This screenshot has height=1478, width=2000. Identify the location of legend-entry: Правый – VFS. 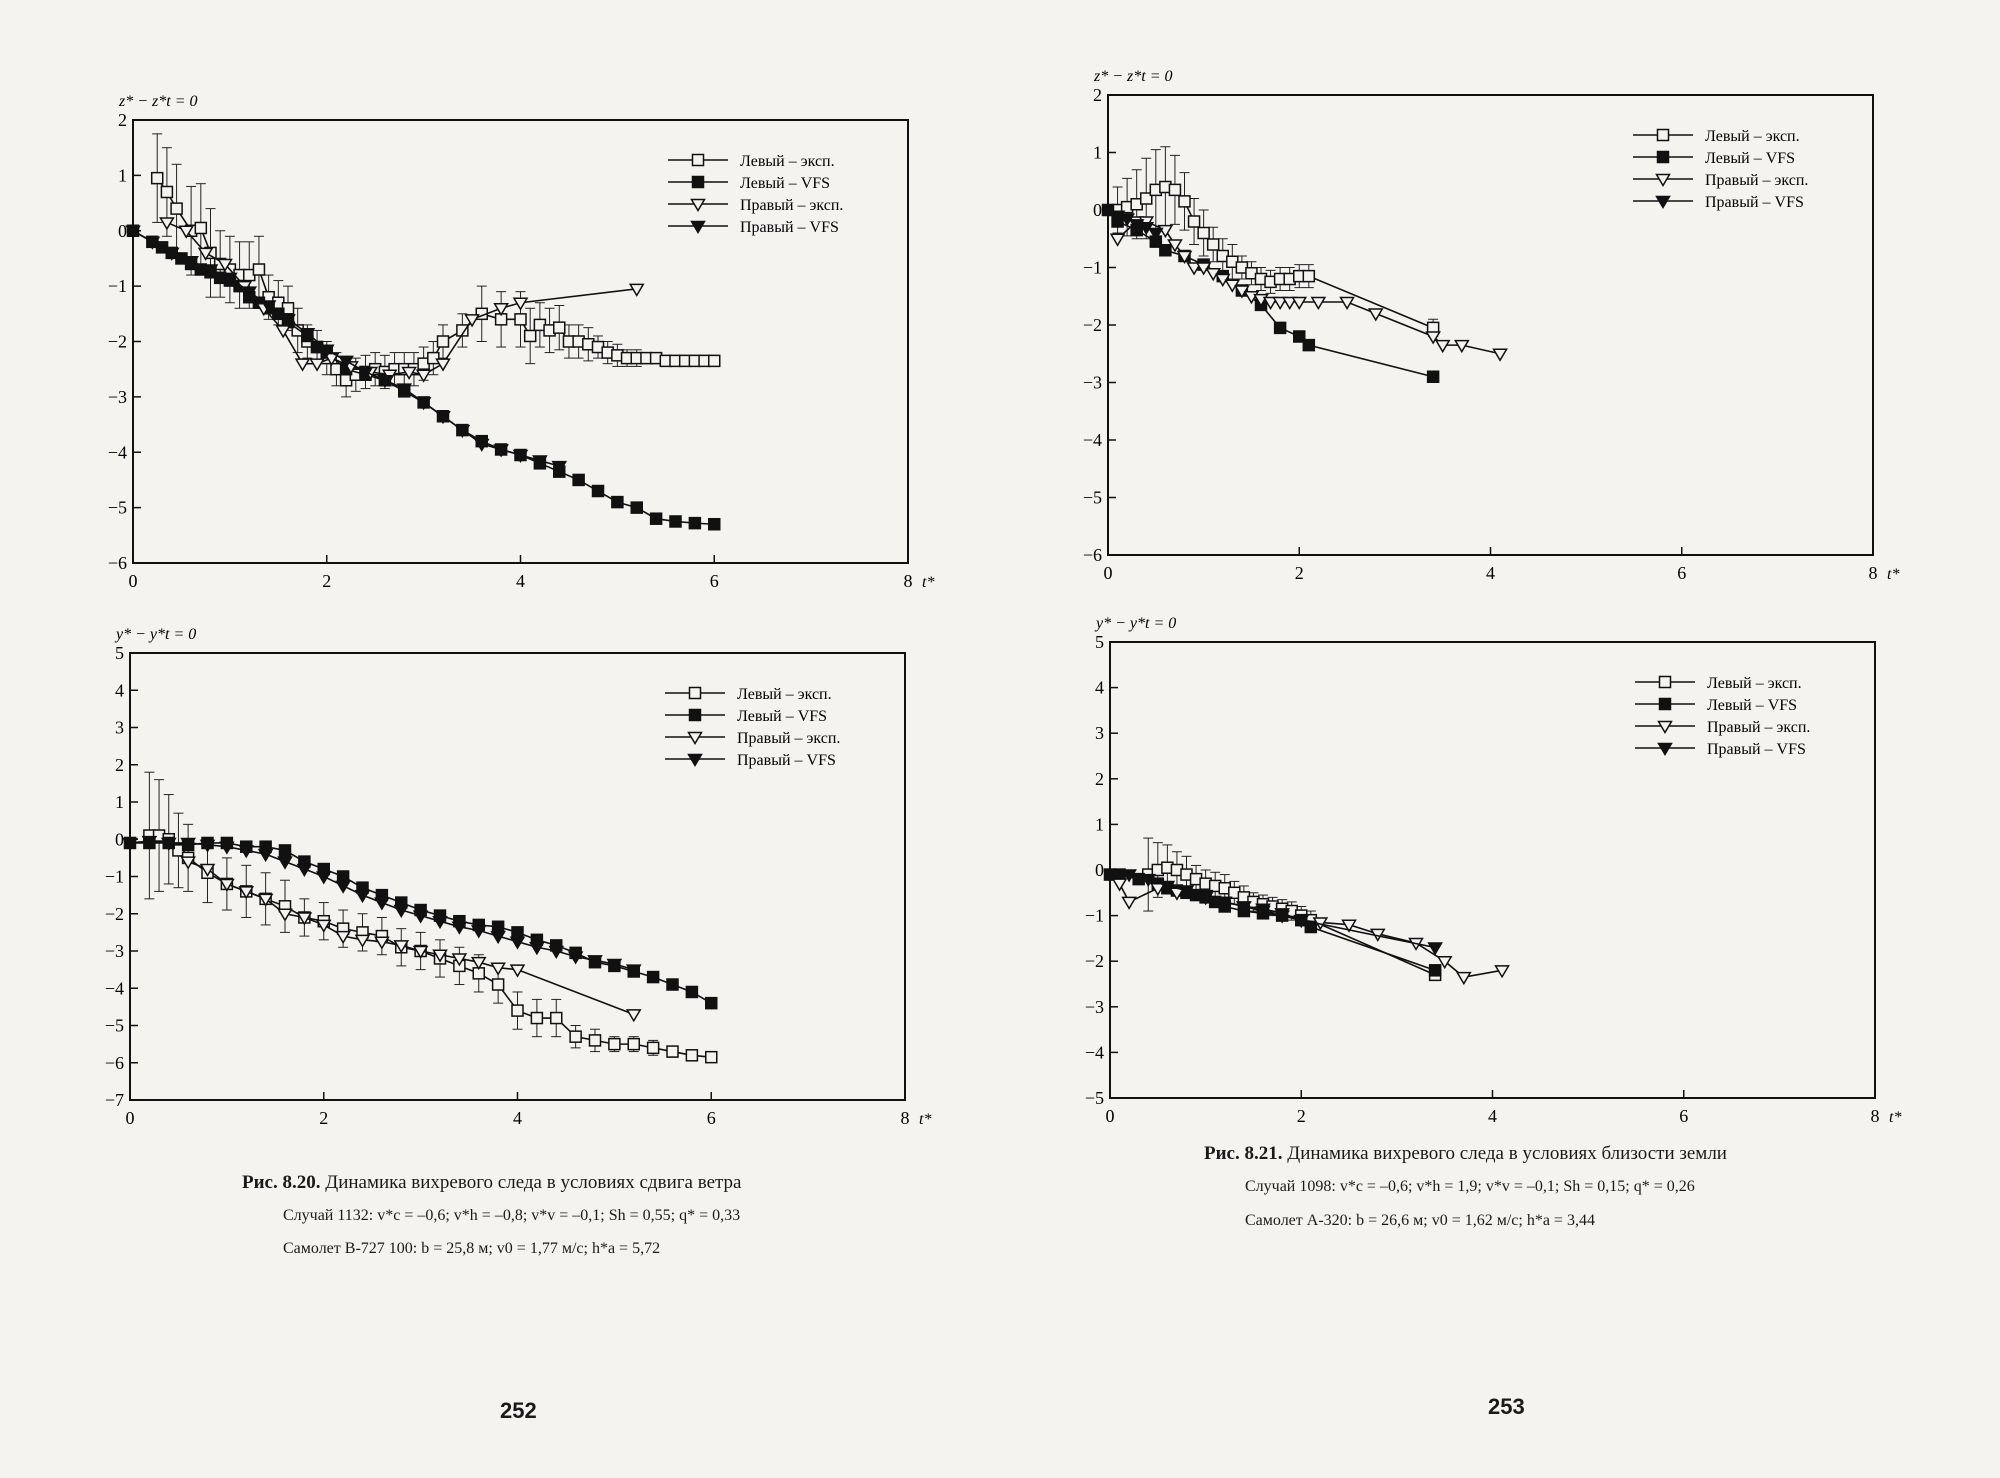
(1756, 749).